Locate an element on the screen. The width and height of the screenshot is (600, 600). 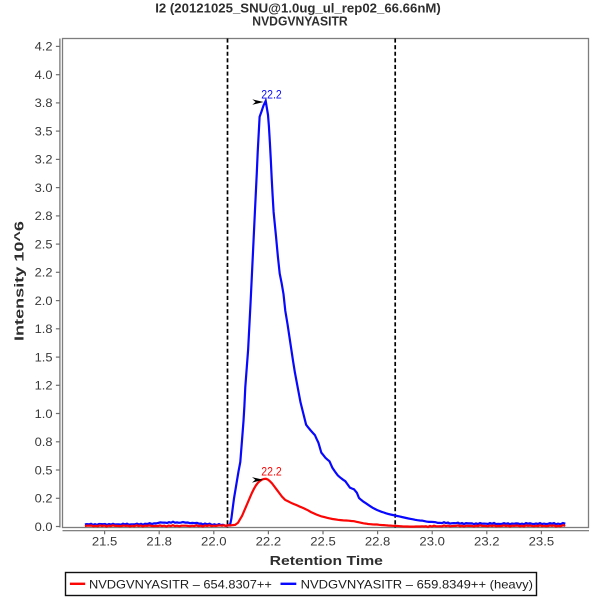
svg-text:NVDGVNYASITR – 659.8349++ (hea: NVDGVNYASITR – 659.8349++ (heavy) is located at coordinates (417, 584).